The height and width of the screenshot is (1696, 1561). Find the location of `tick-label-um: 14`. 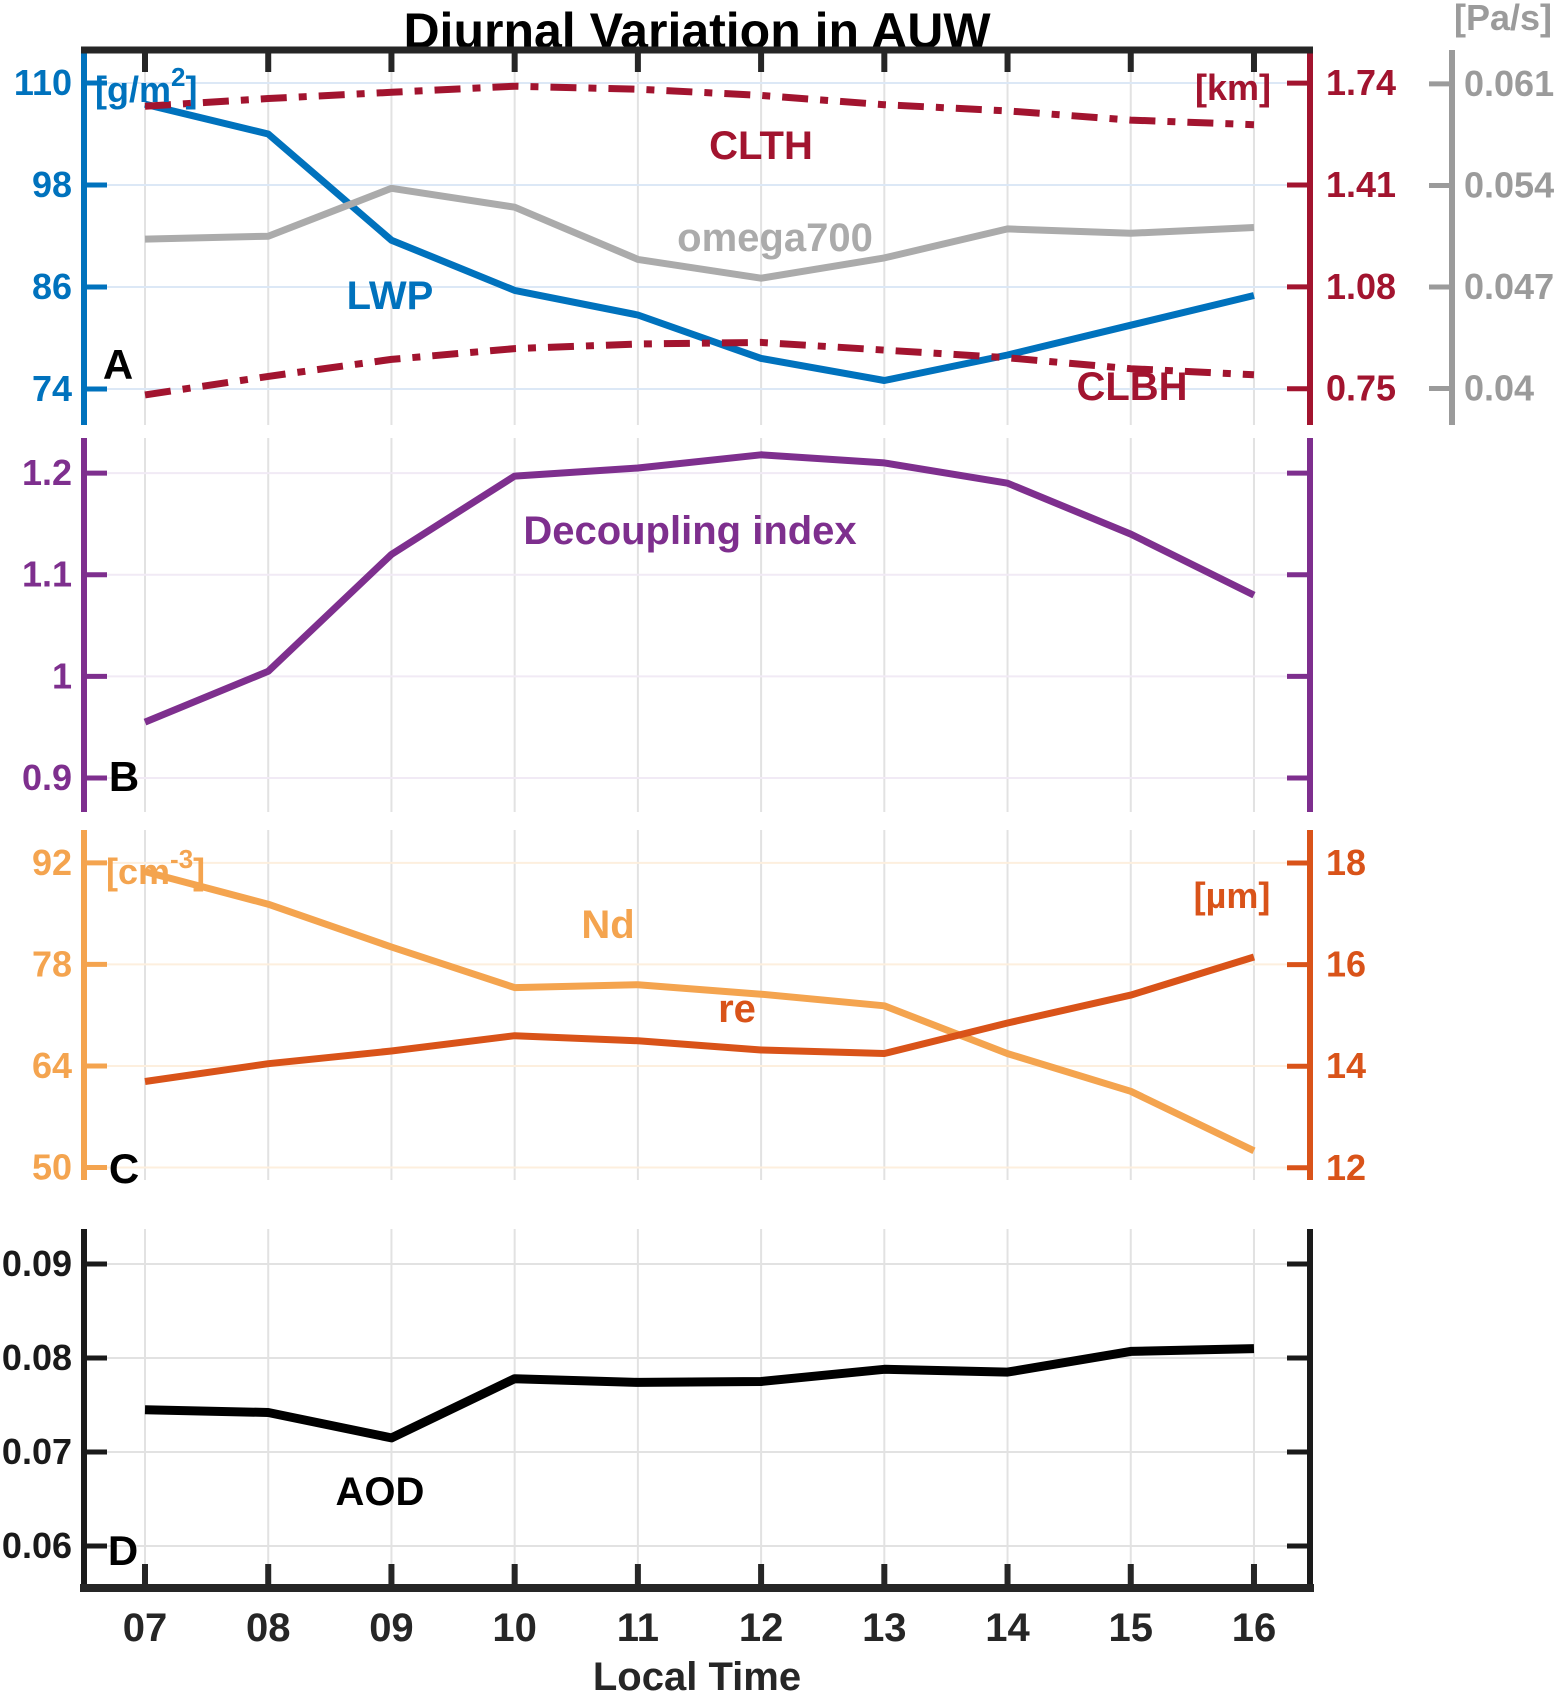

tick-label-um: 14 is located at coordinates (1346, 1065).